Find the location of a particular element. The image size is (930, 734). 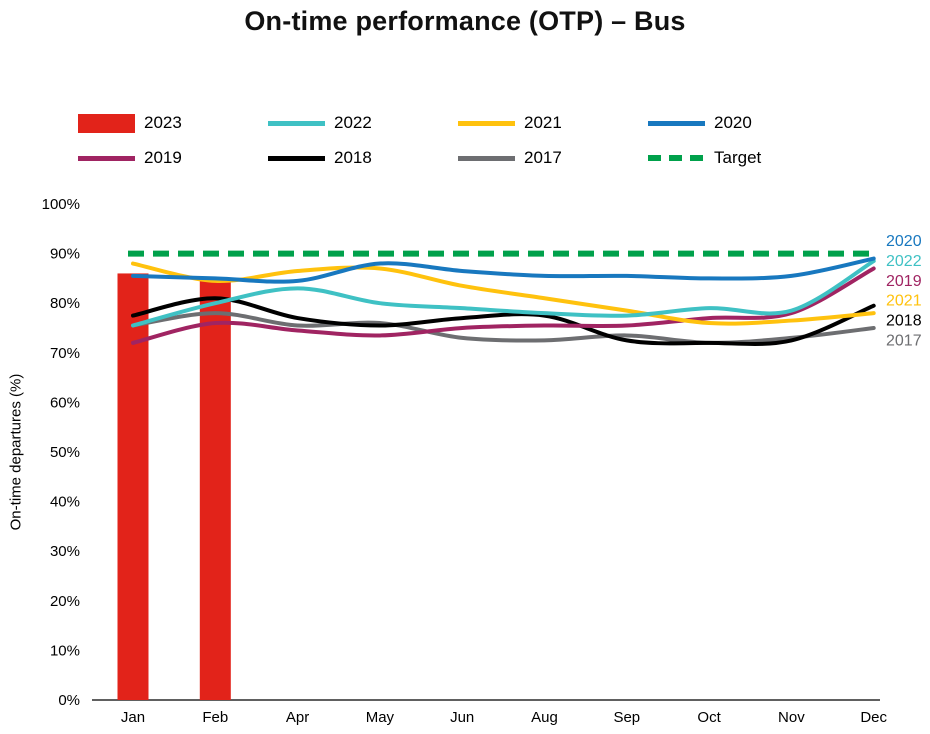

legend-label: 2023 is located at coordinates (163, 122).